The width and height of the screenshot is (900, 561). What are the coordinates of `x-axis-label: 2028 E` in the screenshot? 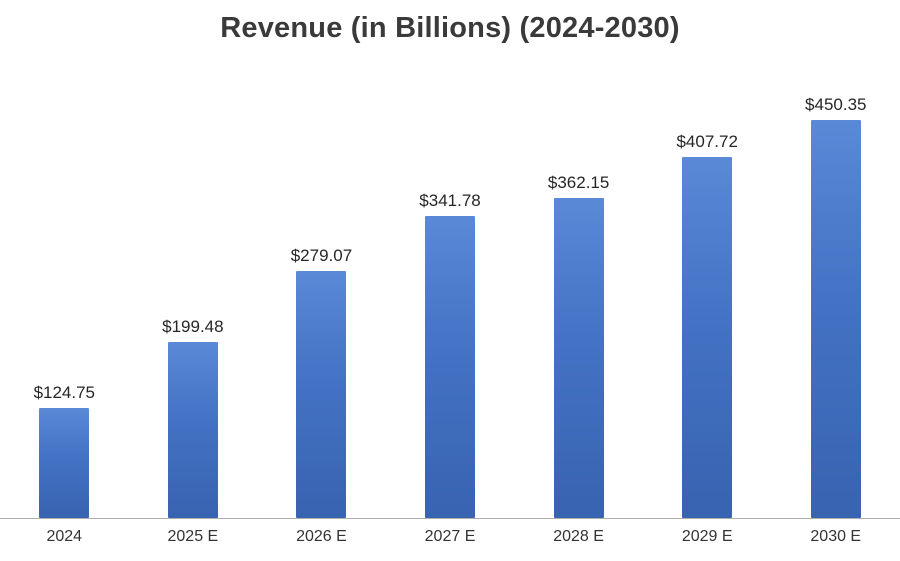 It's located at (578, 536).